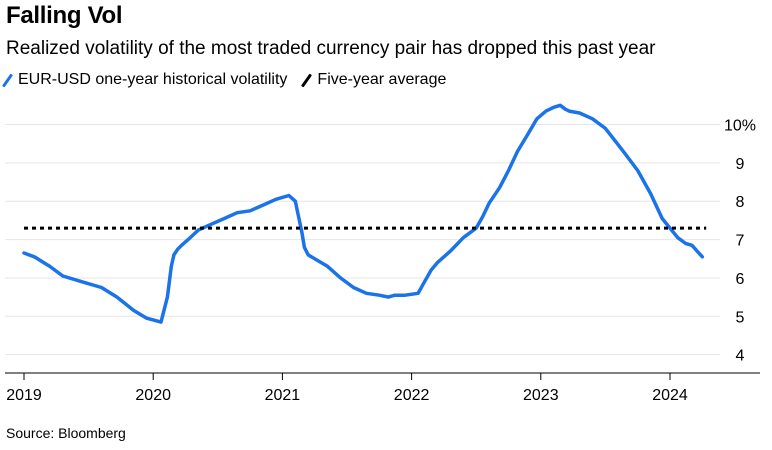 This screenshot has height=450, width=772. Describe the element at coordinates (670, 395) in the screenshot. I see `x-tick-label: 2024` at that location.